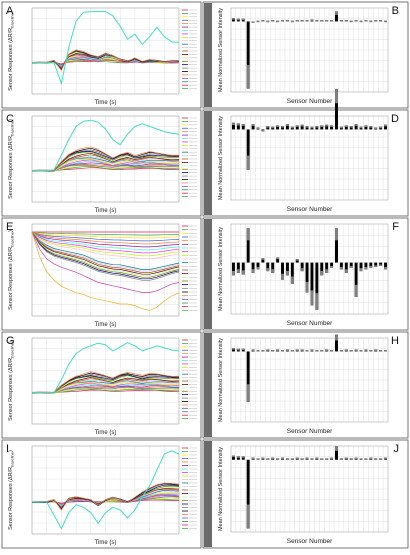  What do you see at coordinates (395, 341) in the screenshot?
I see `panel-label: H` at bounding box center [395, 341].